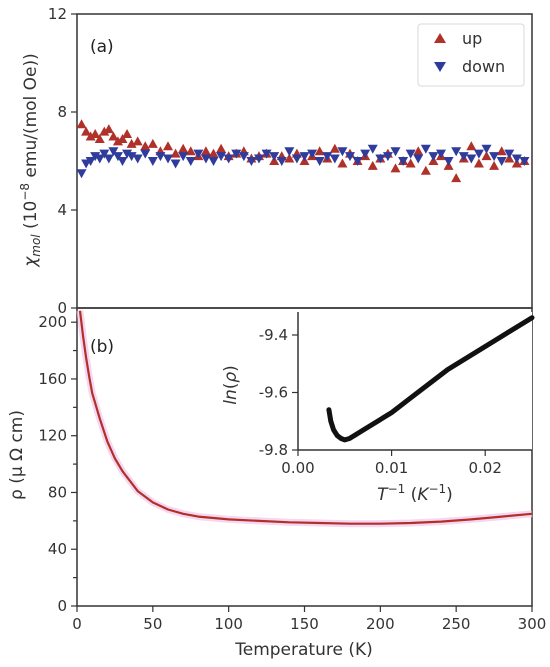 The width and height of the screenshot is (550, 667). Describe the element at coordinates (304, 624) in the screenshot. I see `panel-b-xtick-label: 150` at that location.